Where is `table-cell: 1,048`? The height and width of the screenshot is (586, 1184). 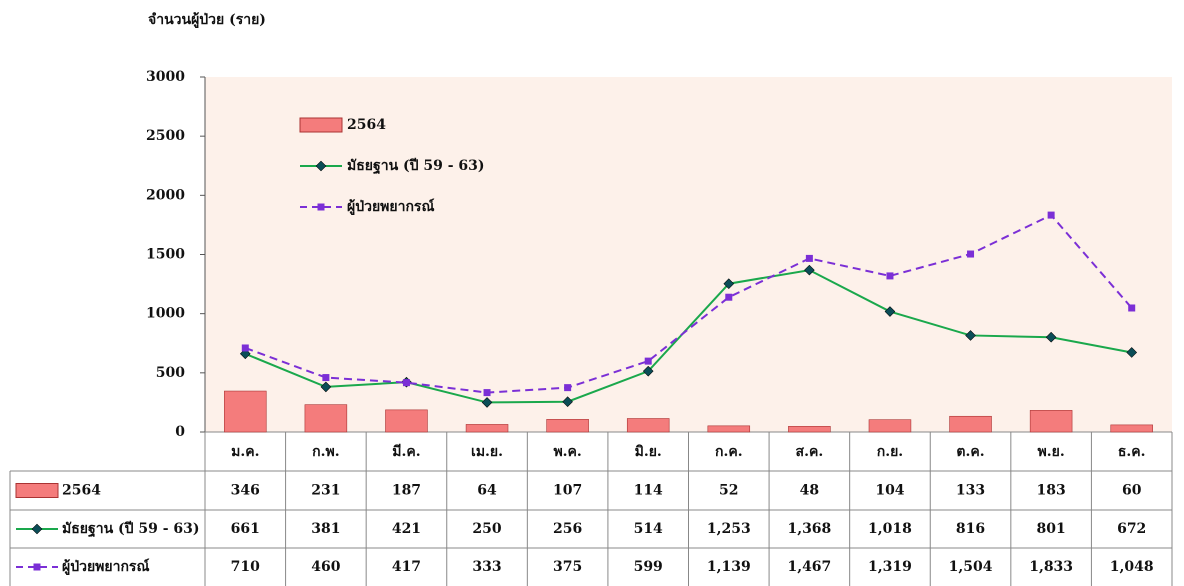
table-cell: 1,048 is located at coordinates (1132, 567).